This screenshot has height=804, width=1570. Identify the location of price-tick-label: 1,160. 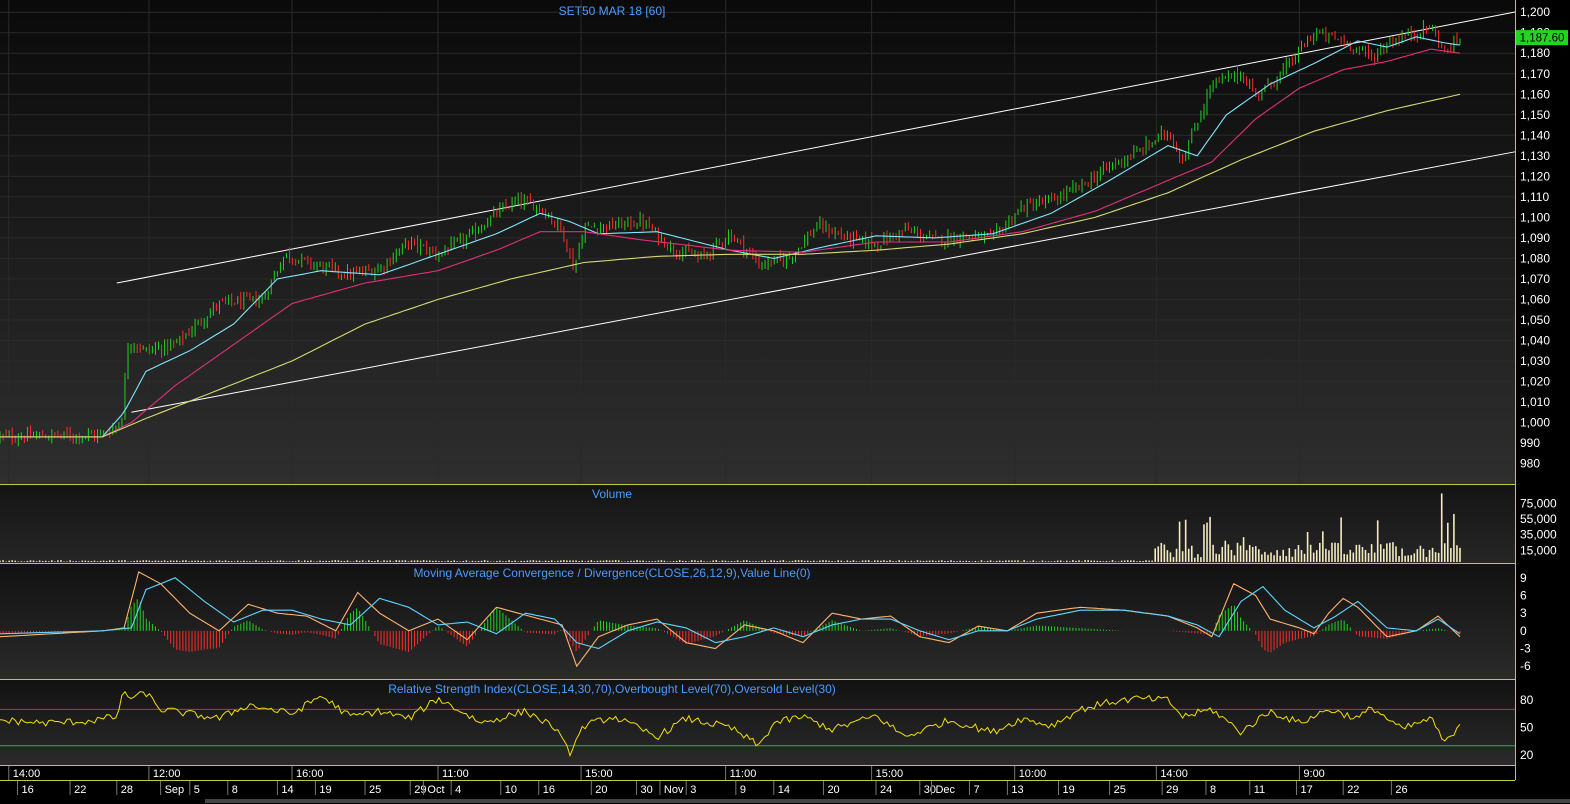
(1535, 94).